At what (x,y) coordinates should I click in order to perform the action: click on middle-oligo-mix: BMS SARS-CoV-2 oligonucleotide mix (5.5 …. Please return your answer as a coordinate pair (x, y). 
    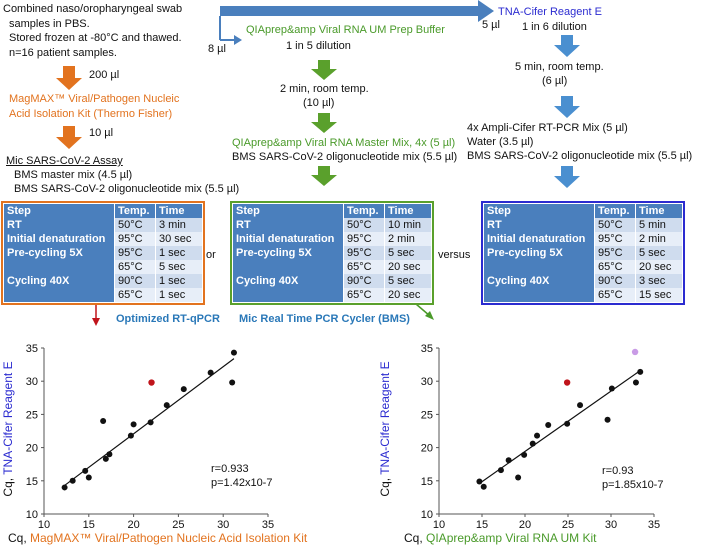
    Looking at the image, I should click on (345, 157).